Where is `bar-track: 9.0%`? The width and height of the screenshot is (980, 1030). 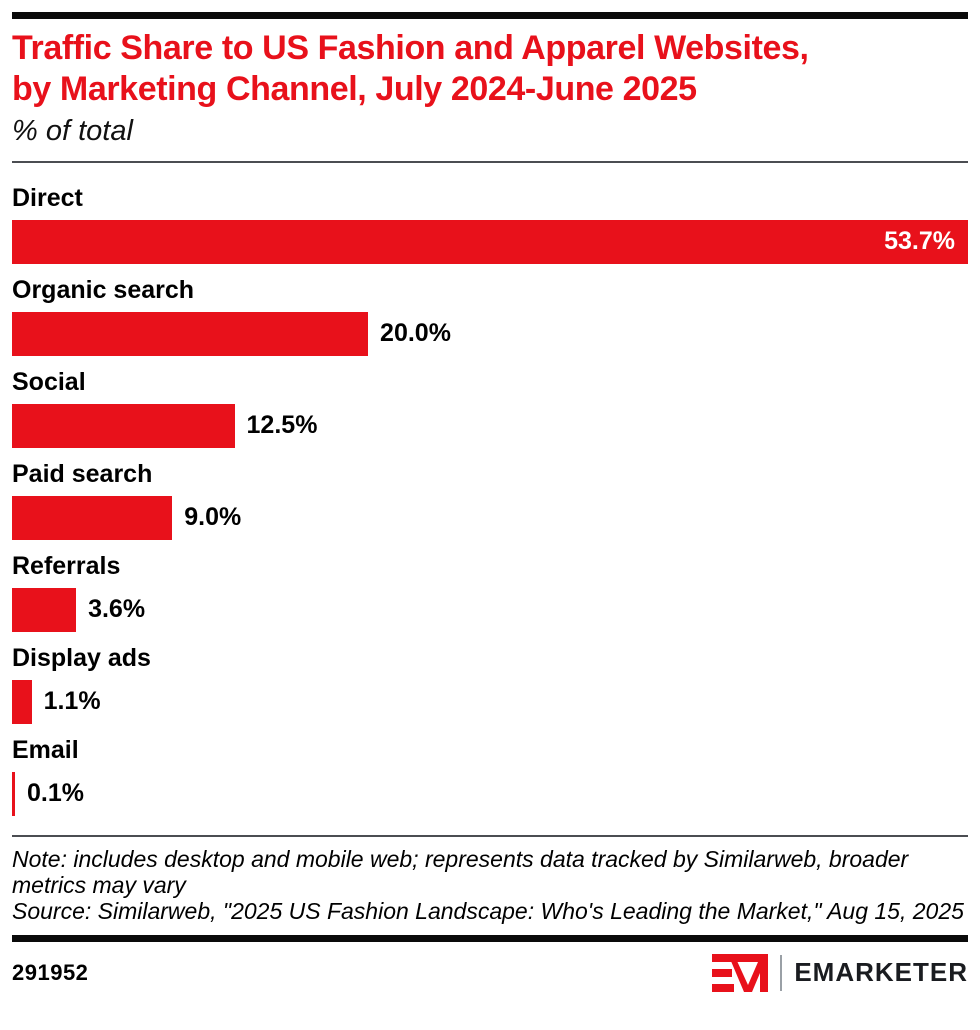 bar-track: 9.0% is located at coordinates (490, 517).